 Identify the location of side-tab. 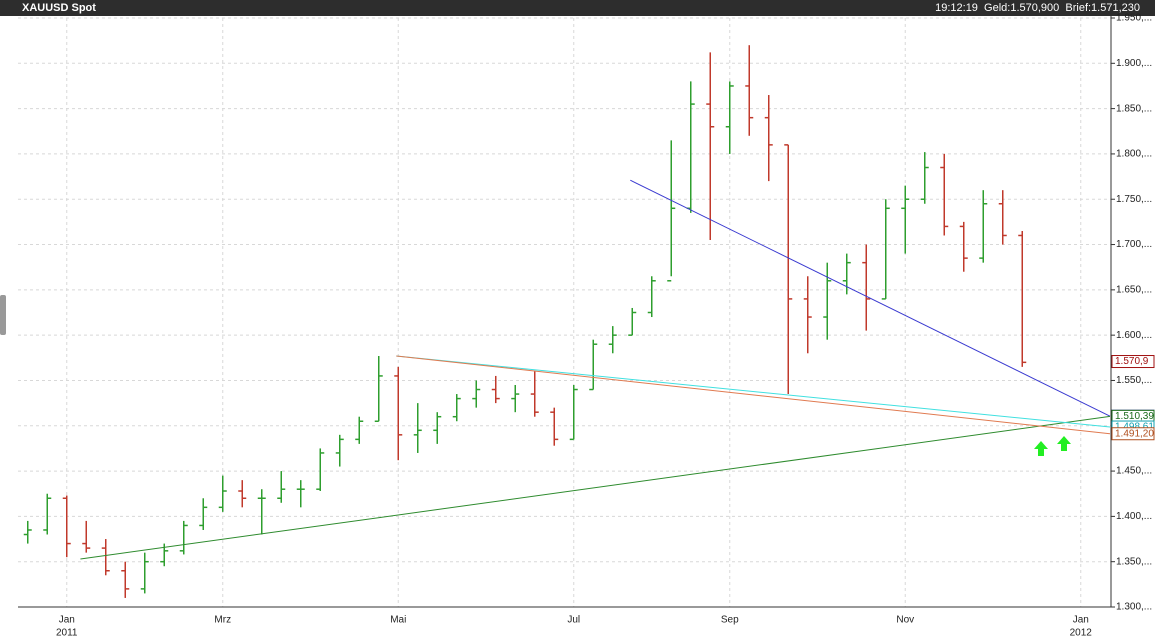
(3, 315).